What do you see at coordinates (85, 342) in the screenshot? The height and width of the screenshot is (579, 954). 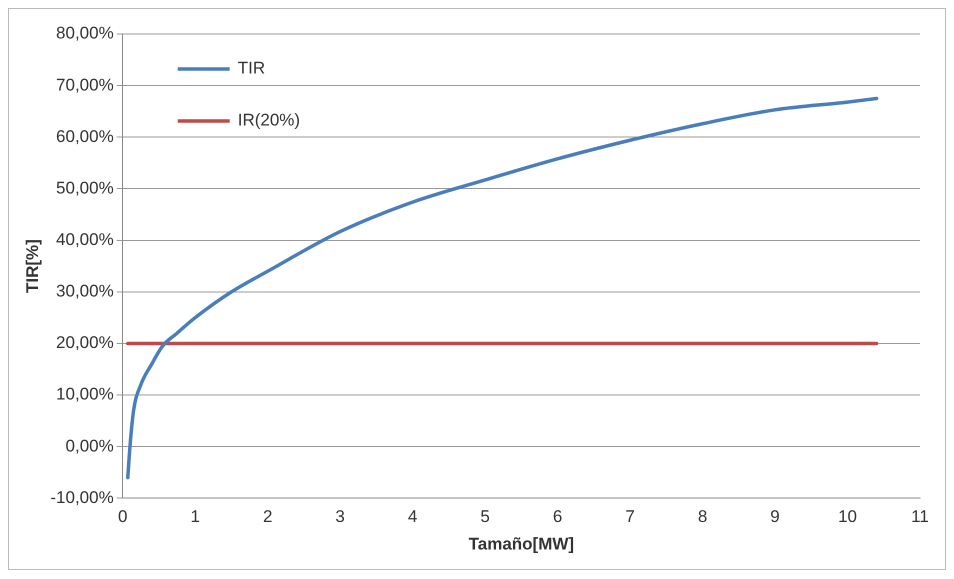 I see `y-tick-label: 20,00%` at bounding box center [85, 342].